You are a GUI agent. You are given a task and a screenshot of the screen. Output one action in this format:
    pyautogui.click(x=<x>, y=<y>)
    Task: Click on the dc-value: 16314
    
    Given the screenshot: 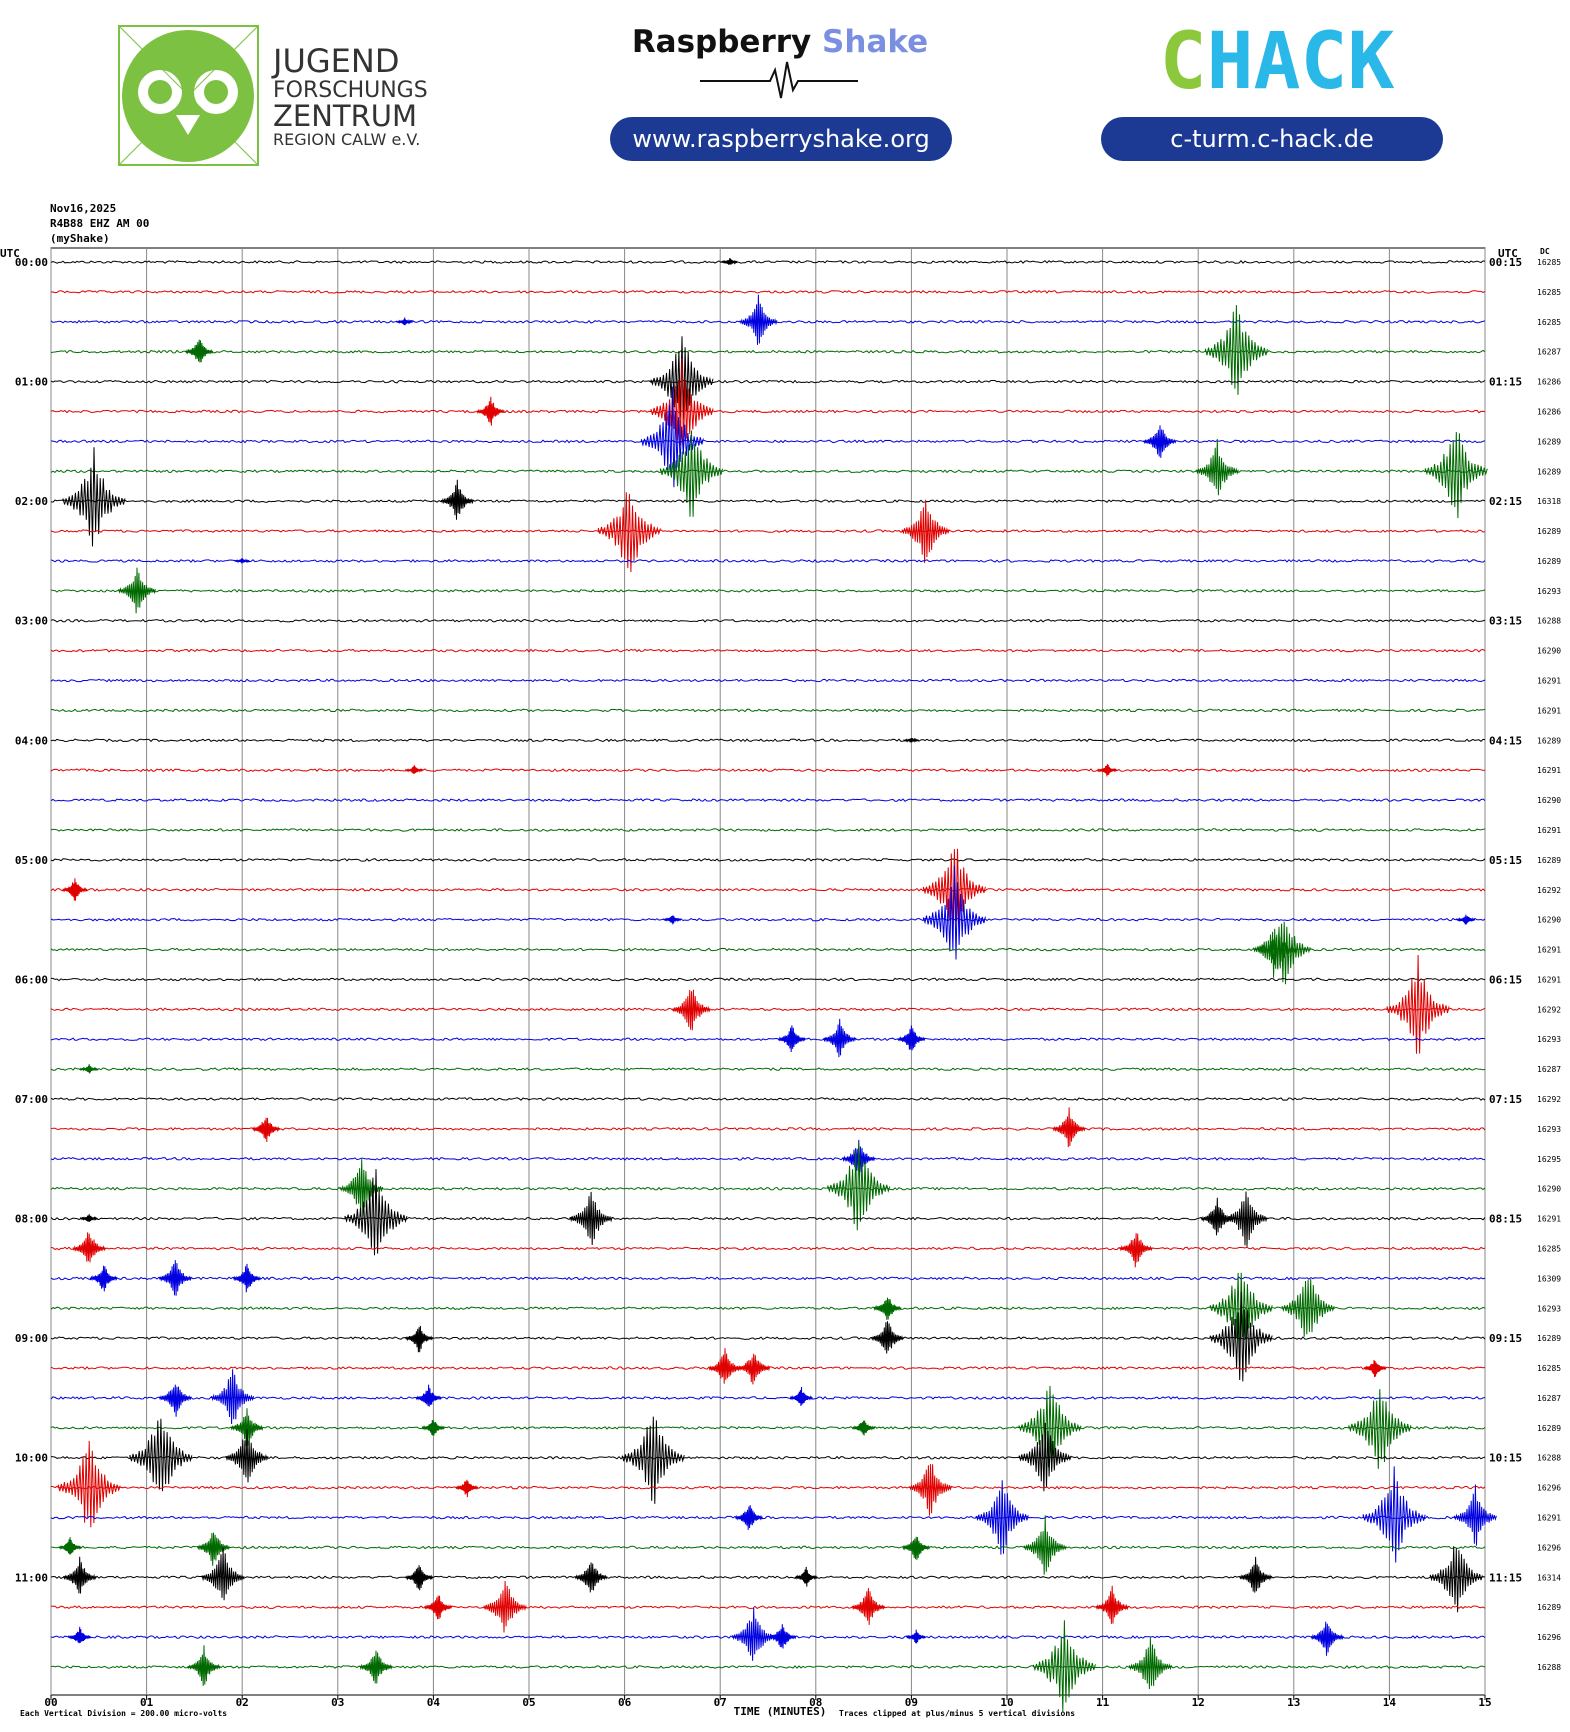 What is the action you would take?
    pyautogui.click(x=1549, y=1577)
    